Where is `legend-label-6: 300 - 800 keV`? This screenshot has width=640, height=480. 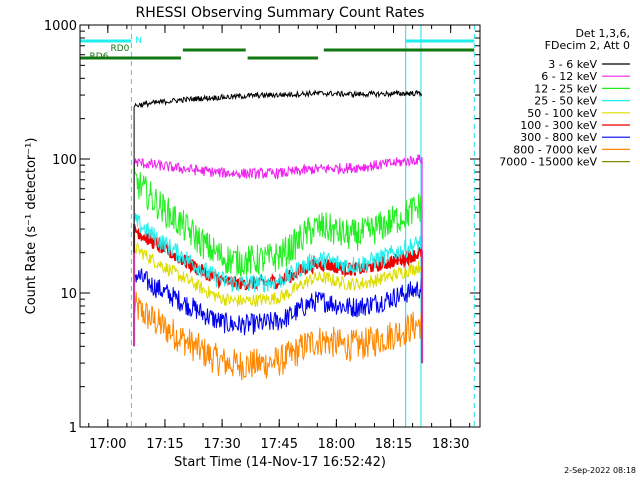
legend-label-6: 300 - 800 keV is located at coordinates (558, 137).